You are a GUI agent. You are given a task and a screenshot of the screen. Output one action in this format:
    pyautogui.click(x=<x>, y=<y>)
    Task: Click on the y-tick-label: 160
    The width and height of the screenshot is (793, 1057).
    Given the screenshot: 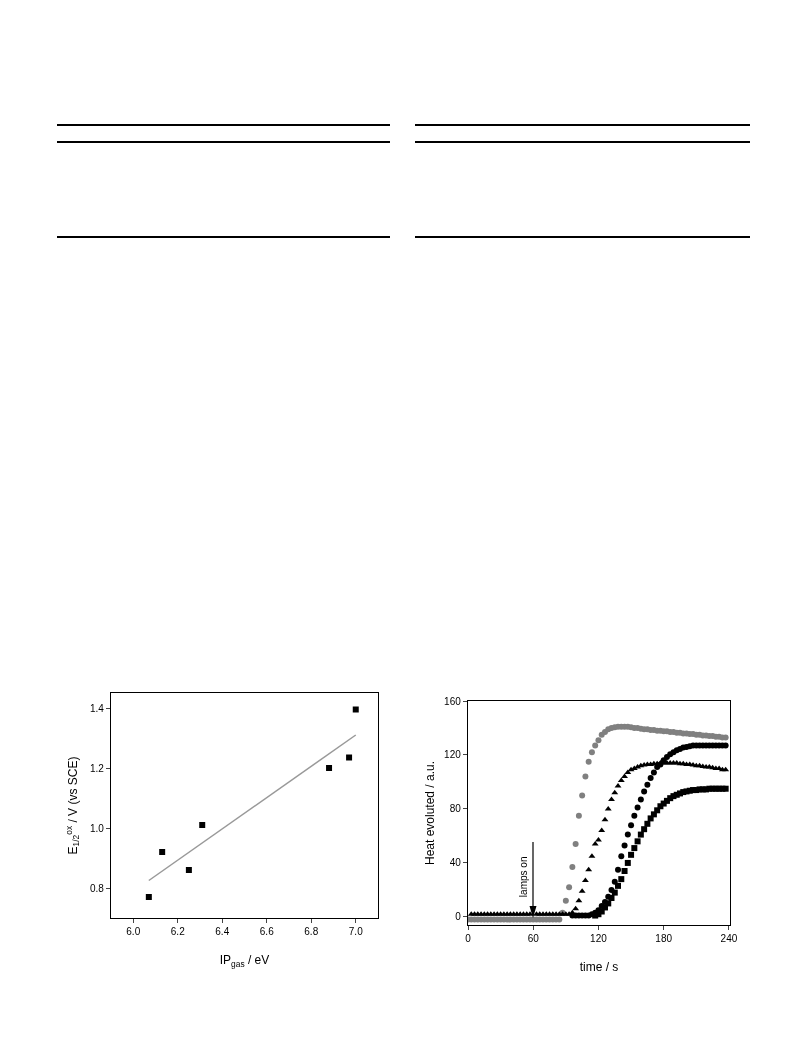 What is the action you would take?
    pyautogui.click(x=453, y=701)
    